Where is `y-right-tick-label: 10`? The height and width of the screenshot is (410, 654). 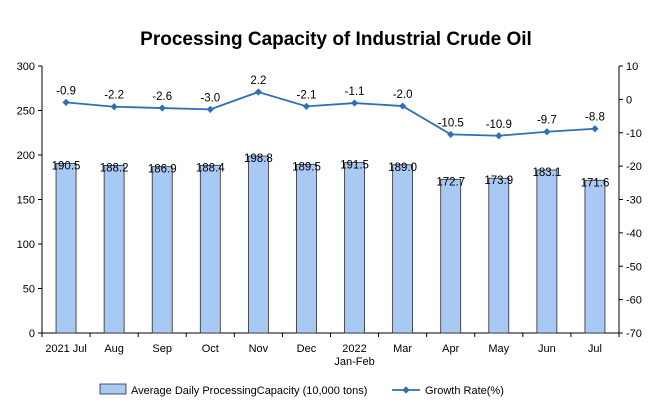 y-right-tick-label: 10 is located at coordinates (632, 67).